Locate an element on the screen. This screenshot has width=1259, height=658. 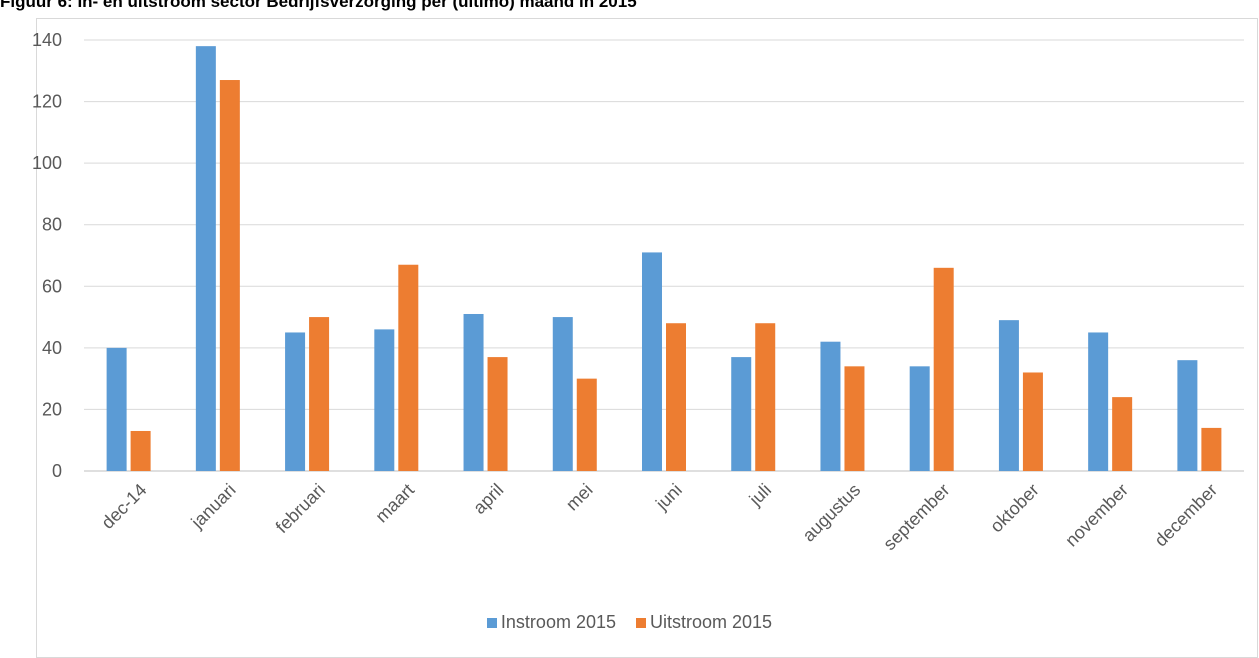
legend-swatch-uitstroom is located at coordinates (641, 622).